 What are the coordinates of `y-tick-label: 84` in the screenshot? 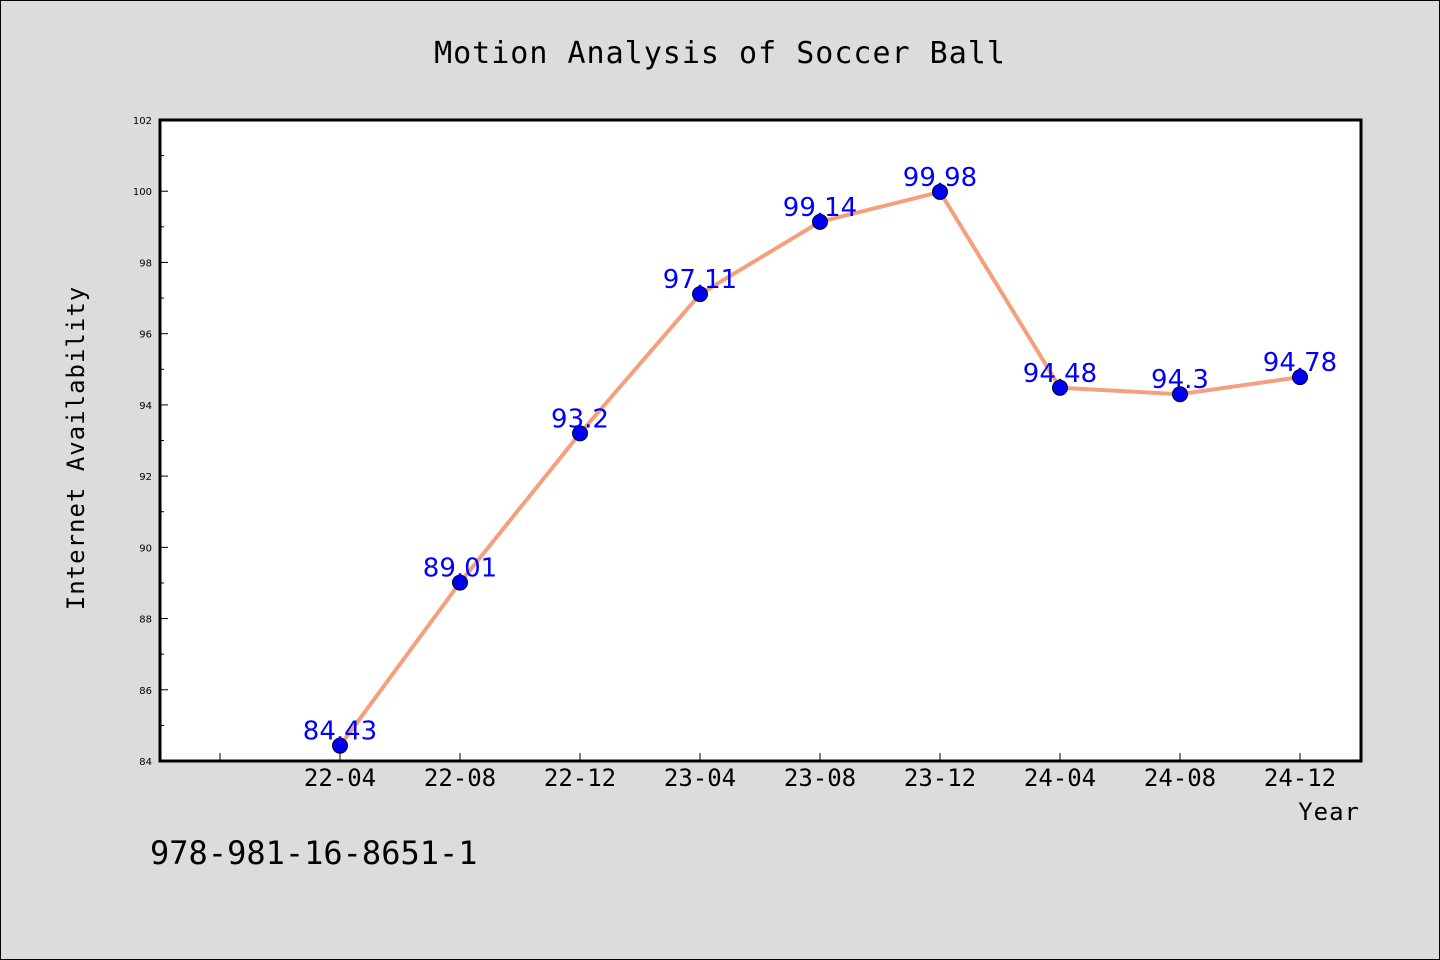 It's located at (145, 762).